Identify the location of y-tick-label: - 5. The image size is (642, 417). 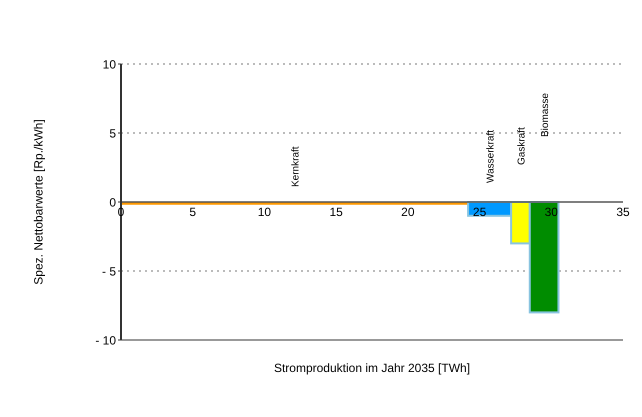
(109, 271).